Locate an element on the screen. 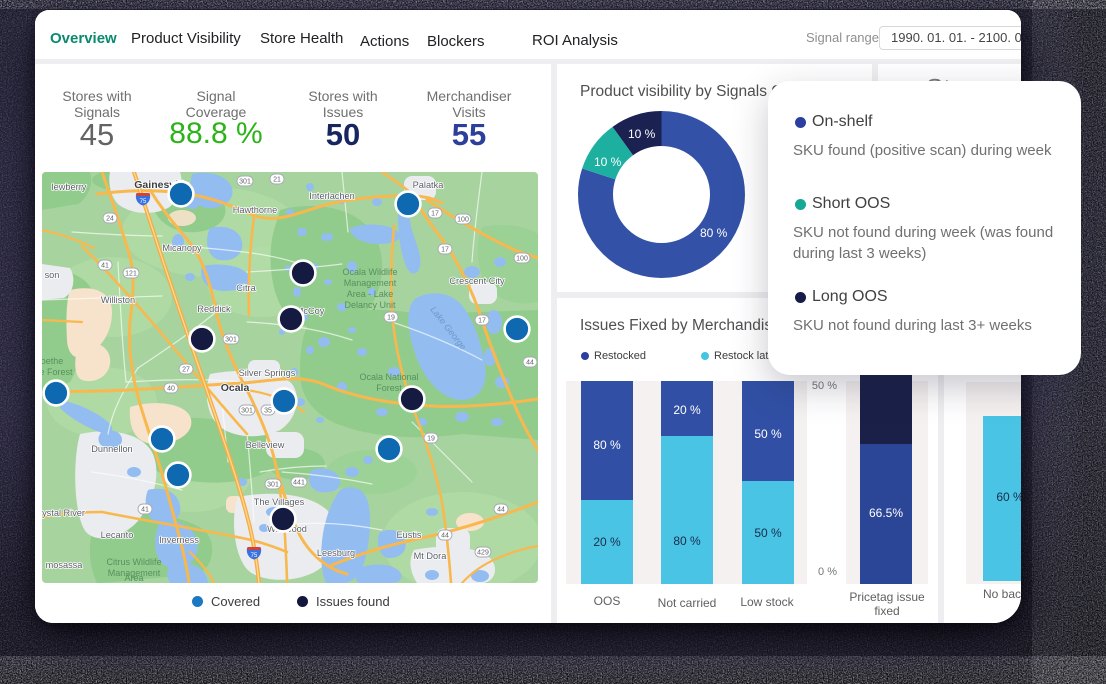 The height and width of the screenshot is (684, 1106). svg-text: Mt Dora is located at coordinates (431, 556).